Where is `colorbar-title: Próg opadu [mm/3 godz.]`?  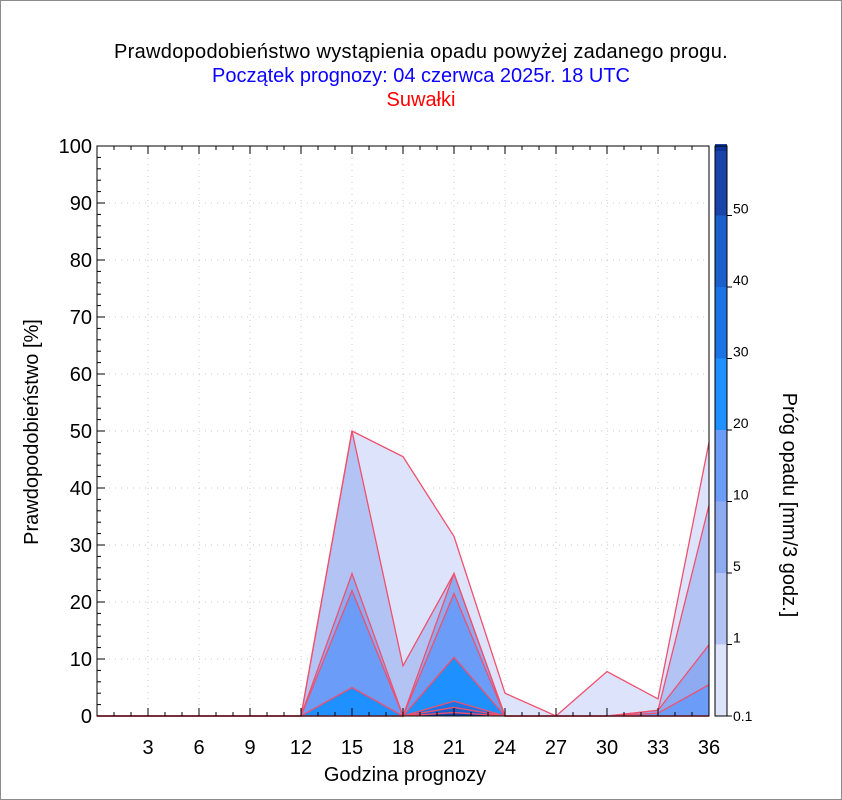 colorbar-title: Próg opadu [mm/3 godz.] is located at coordinates (789, 505).